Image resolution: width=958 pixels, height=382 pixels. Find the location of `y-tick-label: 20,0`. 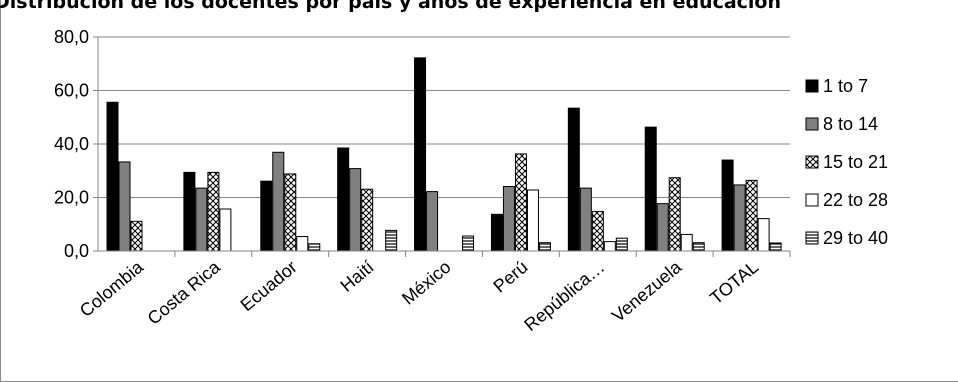

y-tick-label: 20,0 is located at coordinates (71, 198).